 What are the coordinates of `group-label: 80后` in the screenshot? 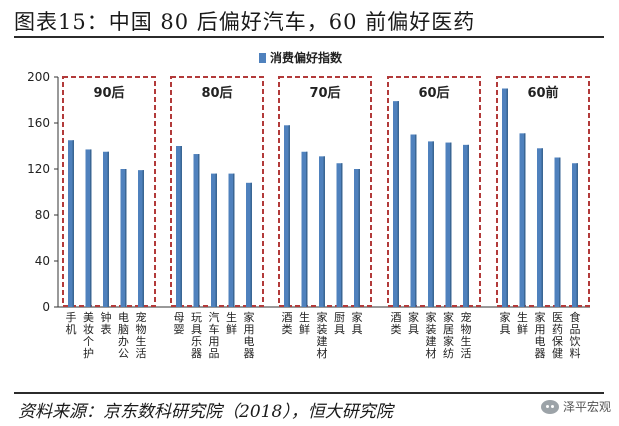 It's located at (216, 93).